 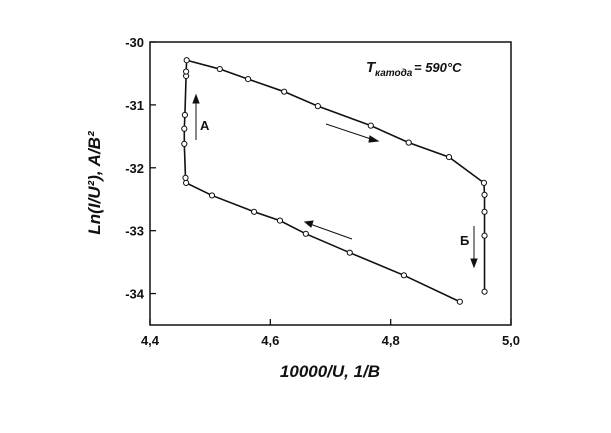 What do you see at coordinates (134, 105) in the screenshot?
I see `y-tick-label: -31` at bounding box center [134, 105].